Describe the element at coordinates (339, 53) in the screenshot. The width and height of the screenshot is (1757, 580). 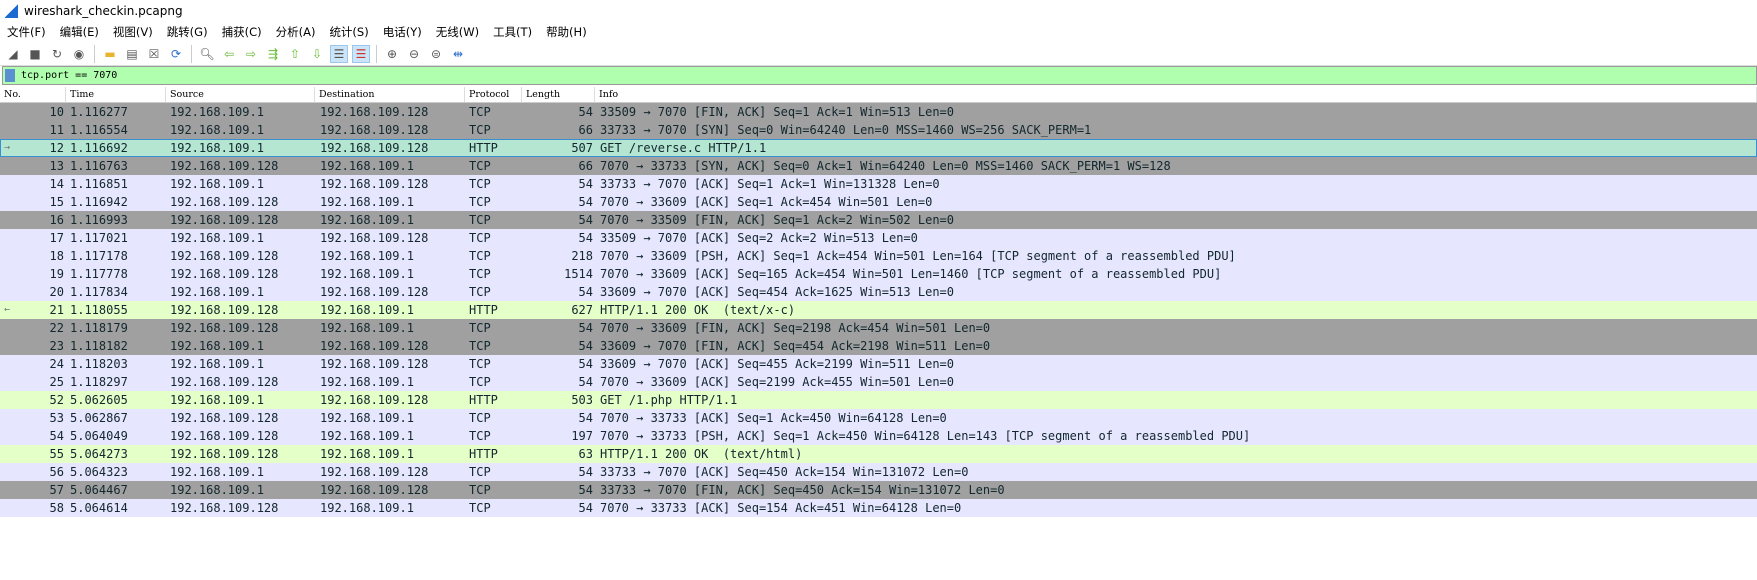
I see `autoscroll-icon: ☰` at that location.